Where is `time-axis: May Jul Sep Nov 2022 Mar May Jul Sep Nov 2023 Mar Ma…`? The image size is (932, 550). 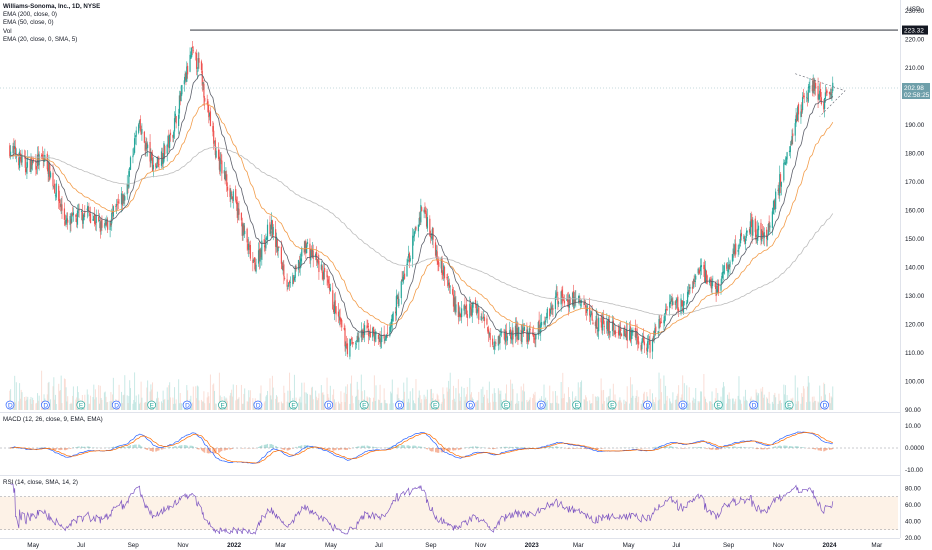 time-axis: May Jul Sep Nov 2022 Mar May Jul Sep Nov 2023 Mar Ma… is located at coordinates (450, 544).